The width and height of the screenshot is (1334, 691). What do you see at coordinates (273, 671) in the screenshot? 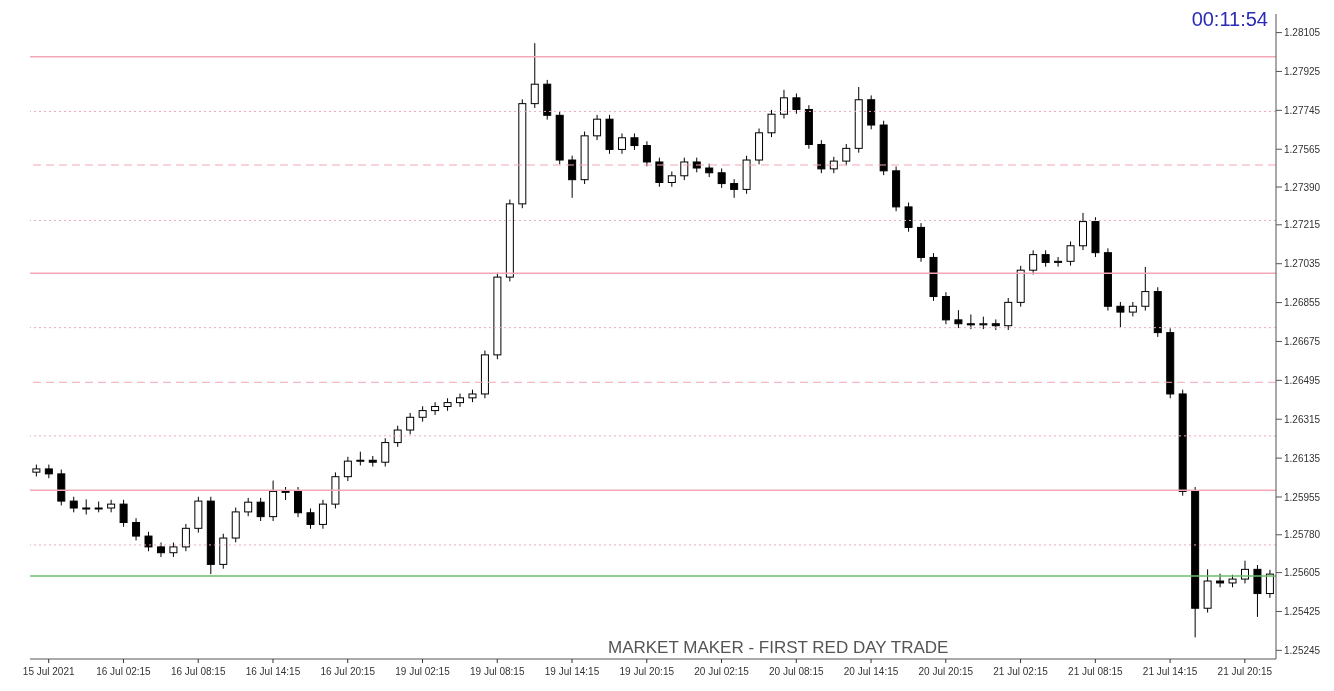
I see `x-tick-label: 16 Jul 14:15` at bounding box center [273, 671].